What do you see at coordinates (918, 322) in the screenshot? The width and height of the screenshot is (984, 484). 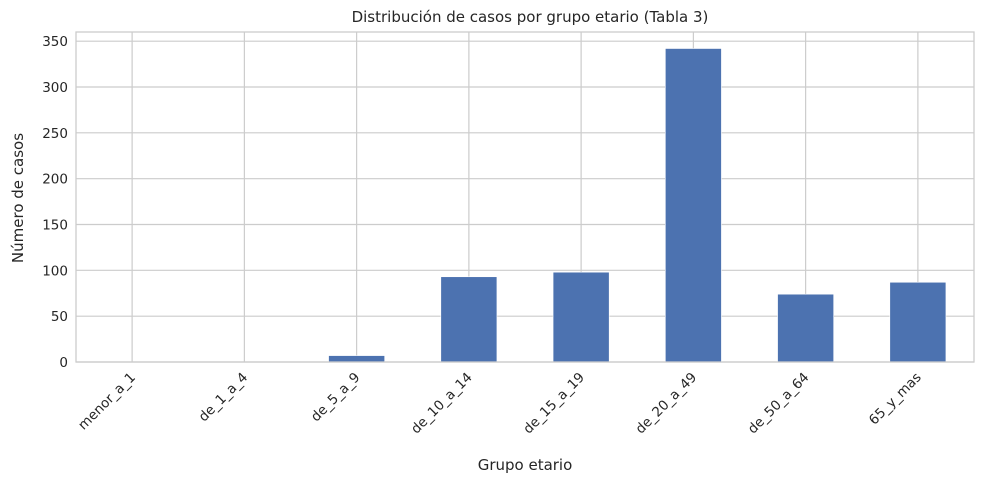 I see `bar-65_y_mas` at bounding box center [918, 322].